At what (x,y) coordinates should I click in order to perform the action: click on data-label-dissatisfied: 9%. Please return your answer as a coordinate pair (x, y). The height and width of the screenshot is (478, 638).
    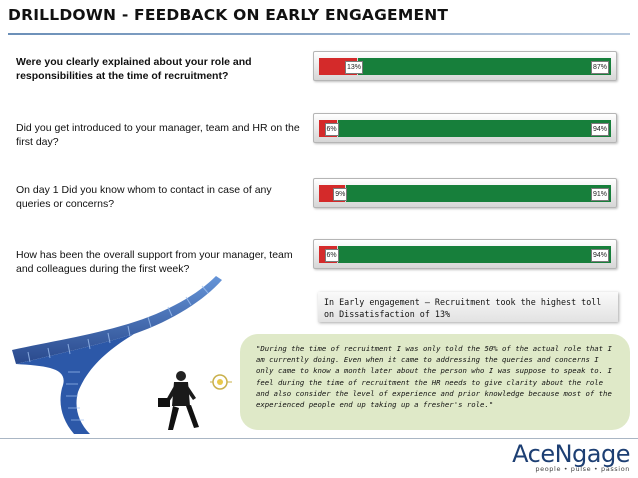
    Looking at the image, I should click on (340, 194).